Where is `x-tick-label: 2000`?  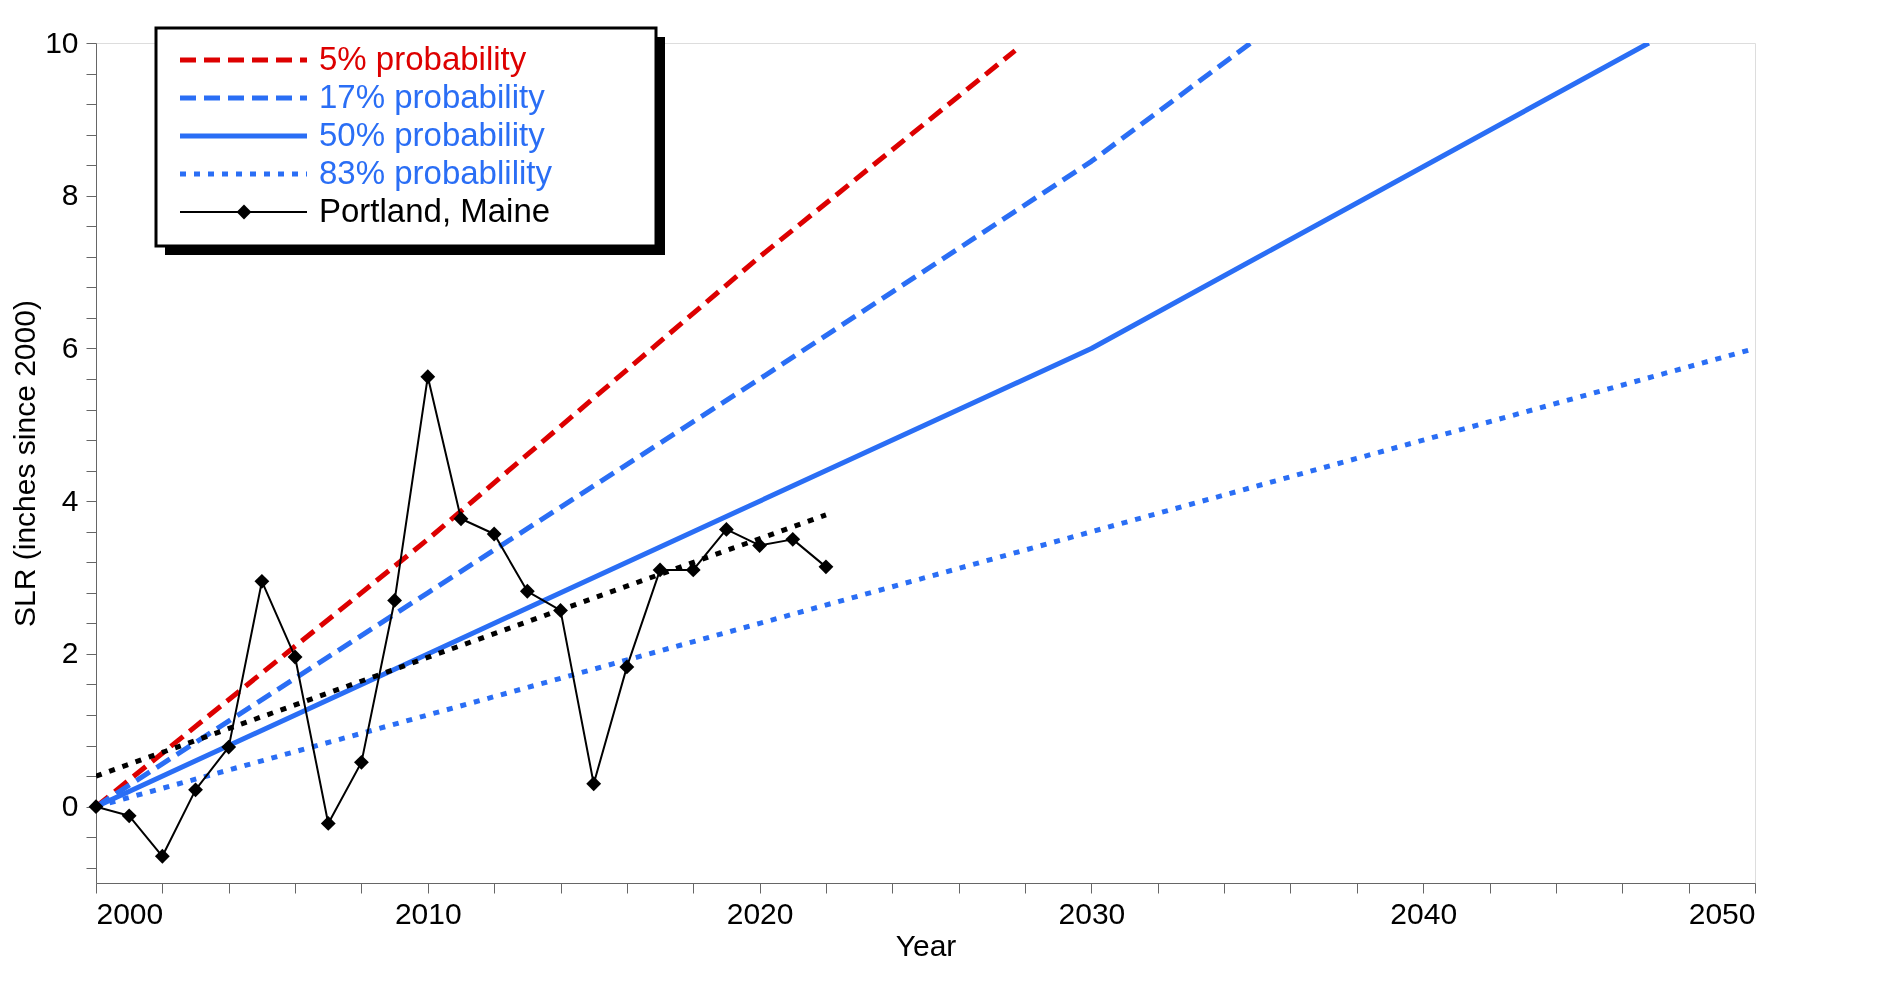 x-tick-label: 2000 is located at coordinates (130, 913).